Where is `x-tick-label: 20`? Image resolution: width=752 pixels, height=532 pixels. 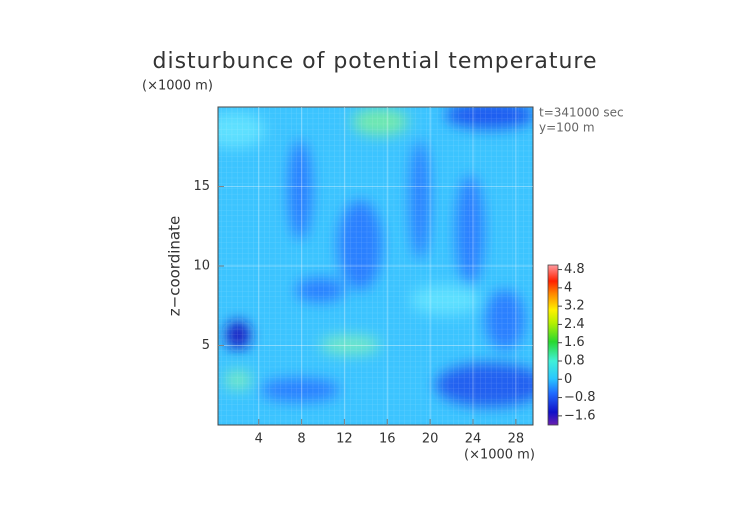 x-tick-label: 20 is located at coordinates (430, 439).